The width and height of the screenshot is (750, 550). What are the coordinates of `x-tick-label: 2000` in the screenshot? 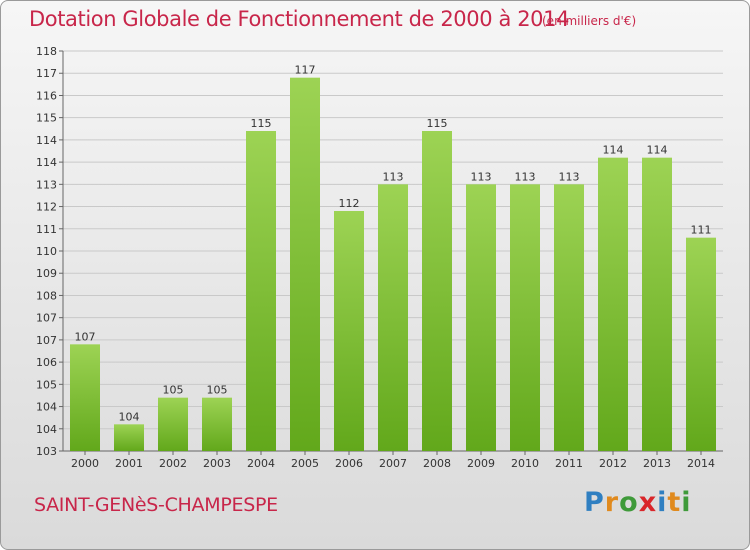 It's located at (85, 463).